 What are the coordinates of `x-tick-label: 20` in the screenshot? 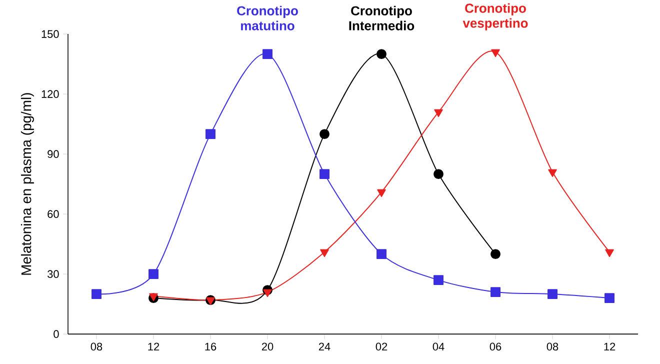 It's located at (268, 346).